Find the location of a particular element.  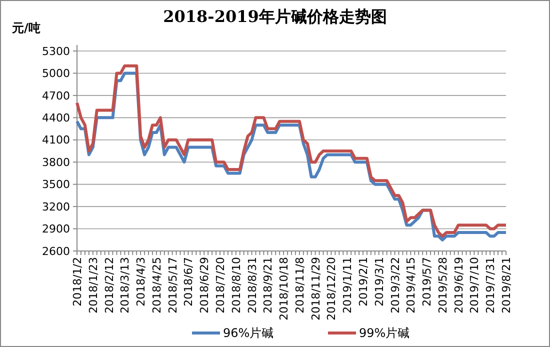

chart-title: 2018-2019年片碱价格走势图 is located at coordinates (275, 16).